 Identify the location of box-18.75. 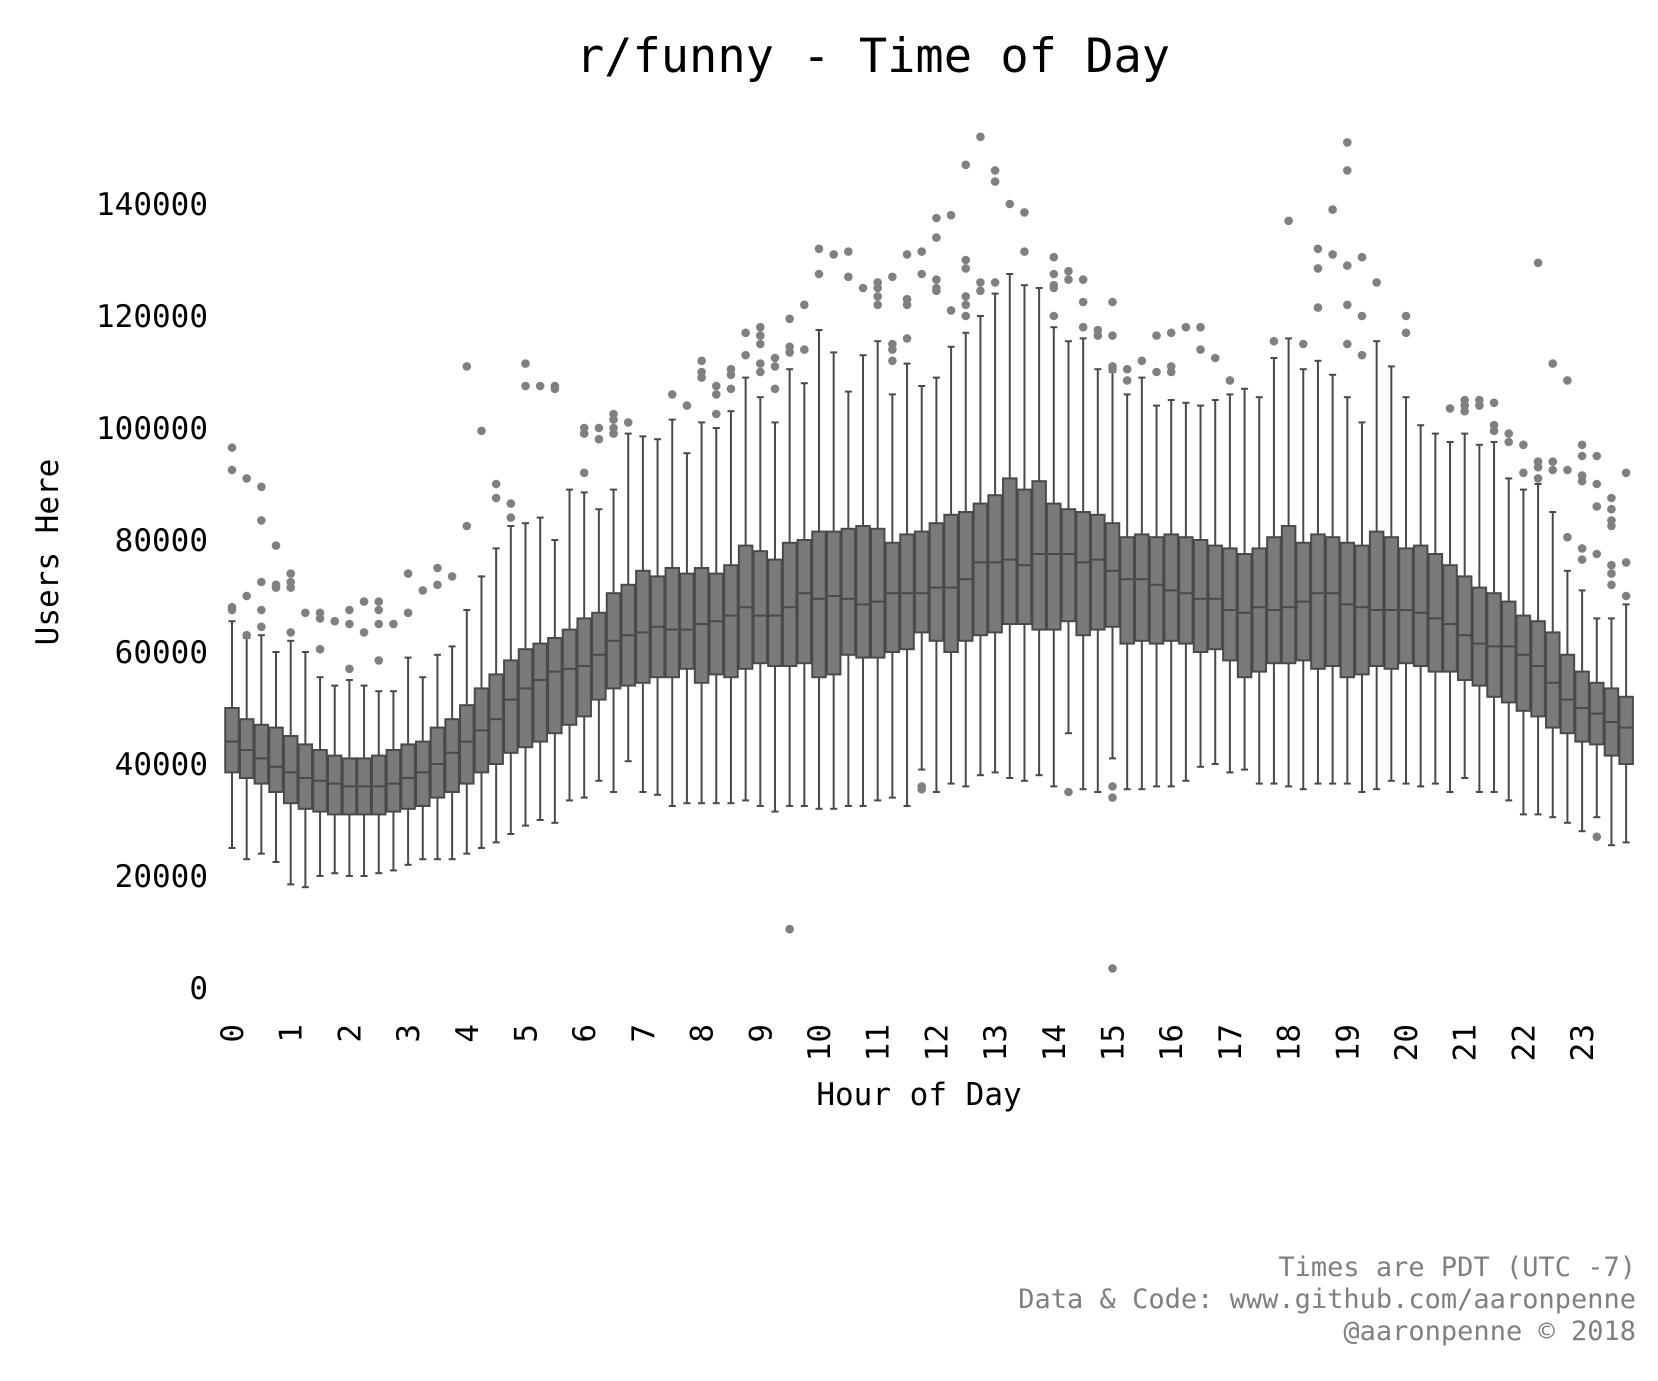
(1332, 495).